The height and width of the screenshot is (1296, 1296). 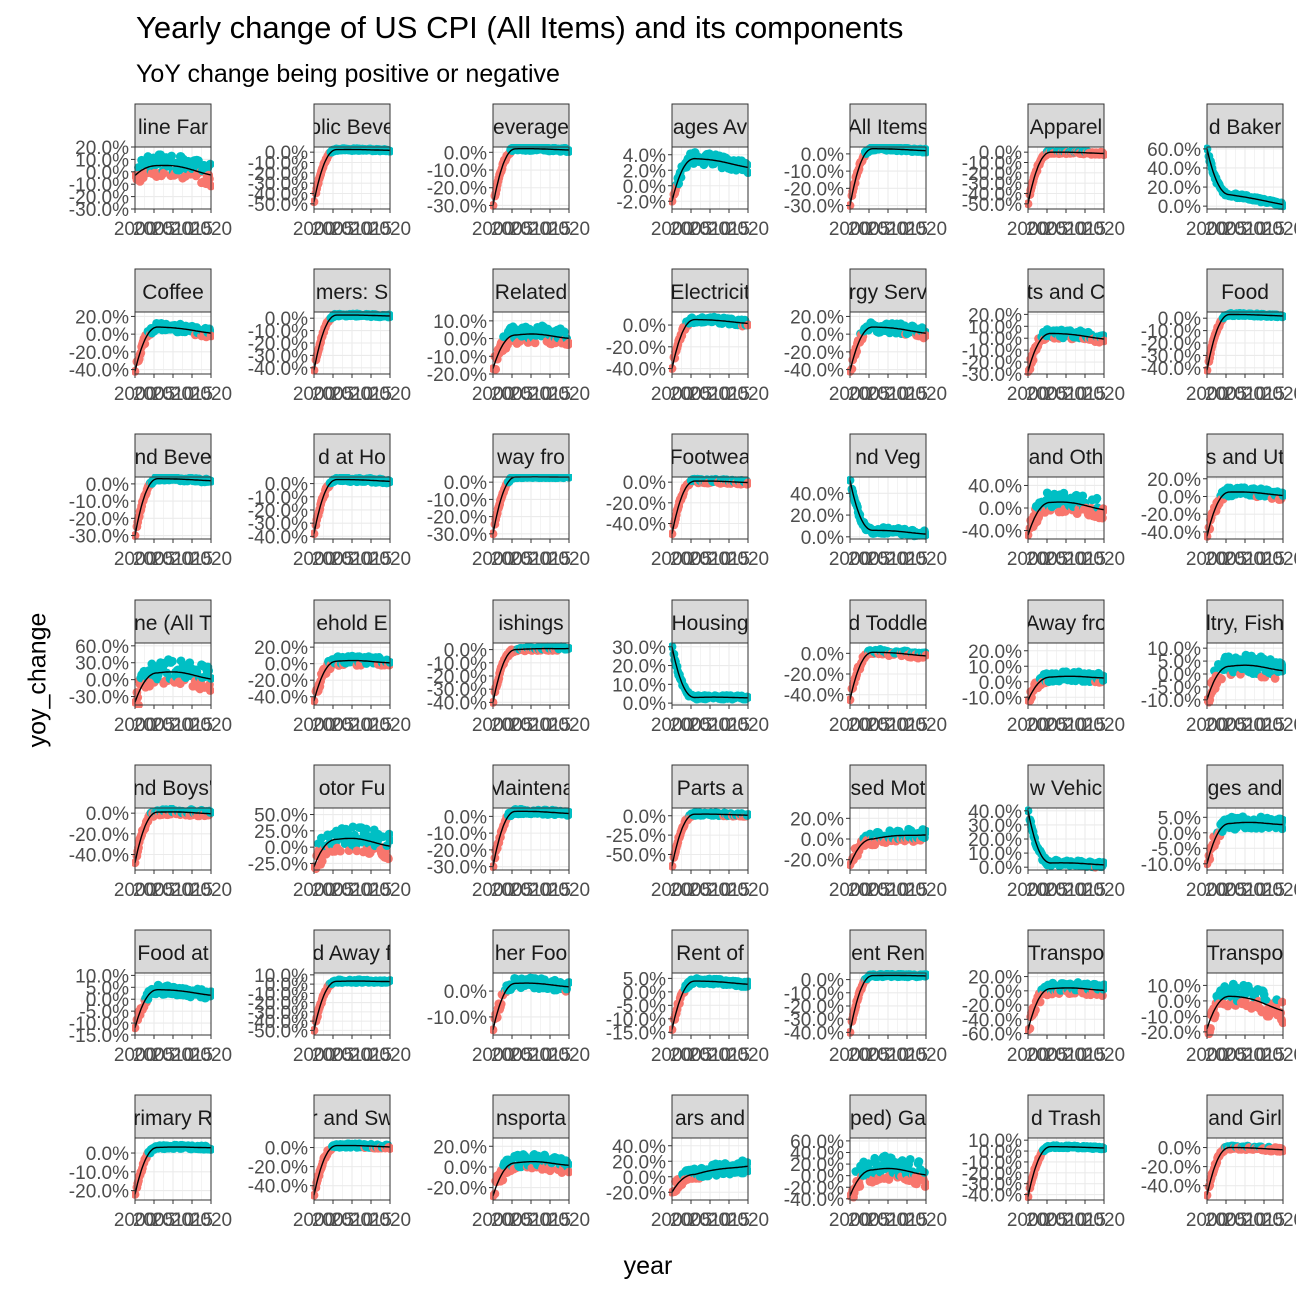 What do you see at coordinates (636, 836) in the screenshot?
I see `y-tick-label: -25.0%` at bounding box center [636, 836].